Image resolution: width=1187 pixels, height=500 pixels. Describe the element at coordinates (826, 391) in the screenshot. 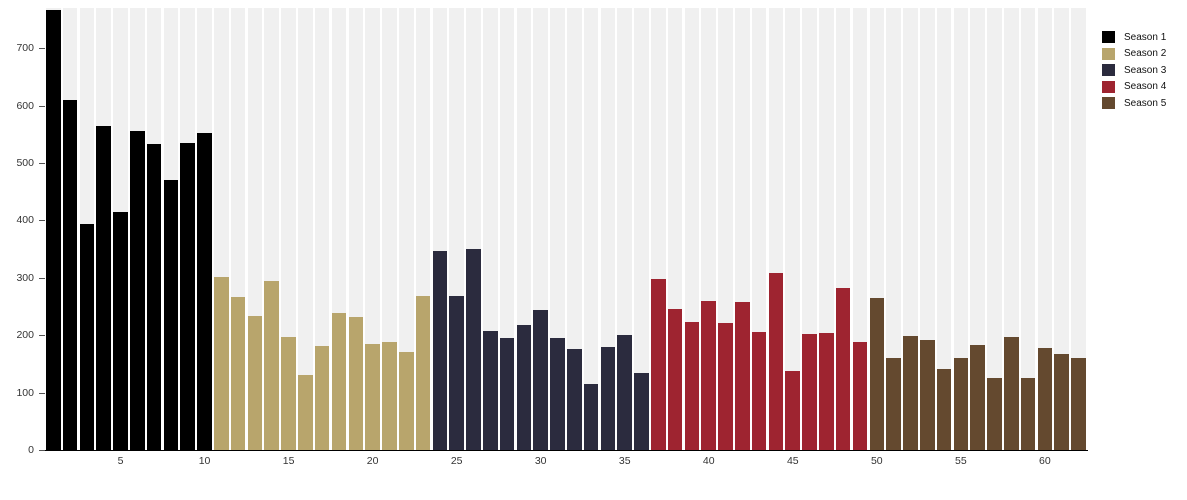

I see `bar-season4-ep47` at that location.